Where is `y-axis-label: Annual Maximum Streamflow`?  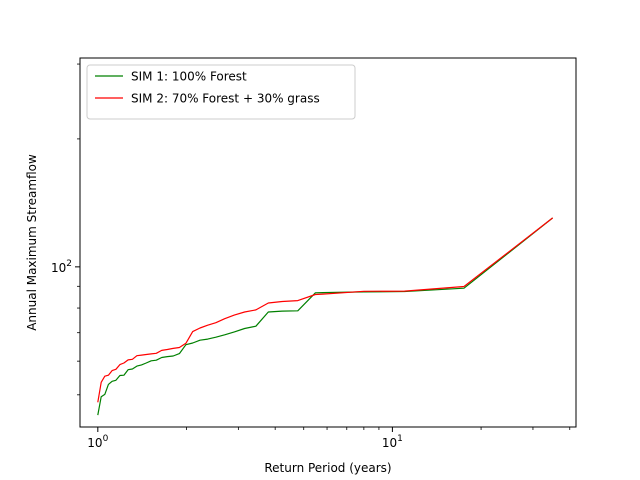 y-axis-label: Annual Maximum Streamflow is located at coordinates (32, 242).